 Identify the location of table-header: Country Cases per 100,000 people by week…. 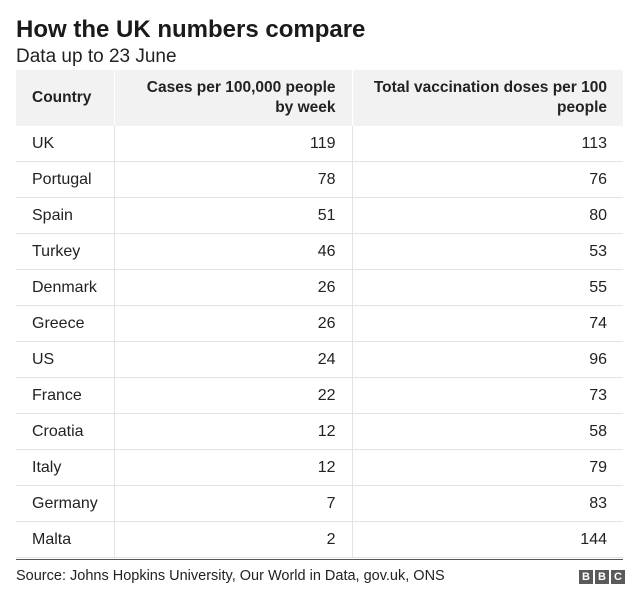
(319, 98).